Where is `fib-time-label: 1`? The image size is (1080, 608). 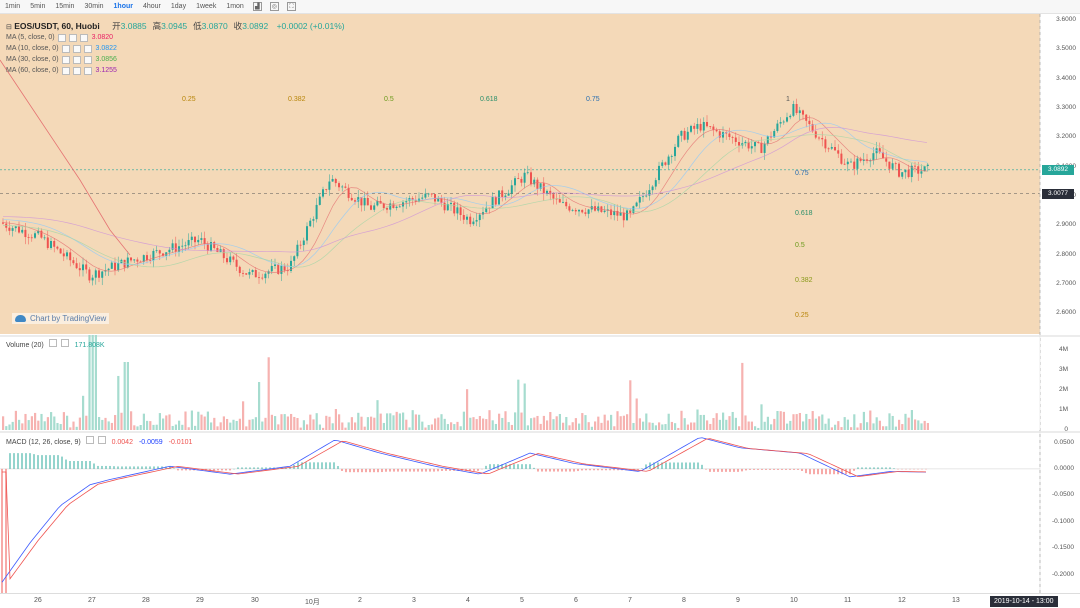
fib-time-label: 1 is located at coordinates (788, 99).